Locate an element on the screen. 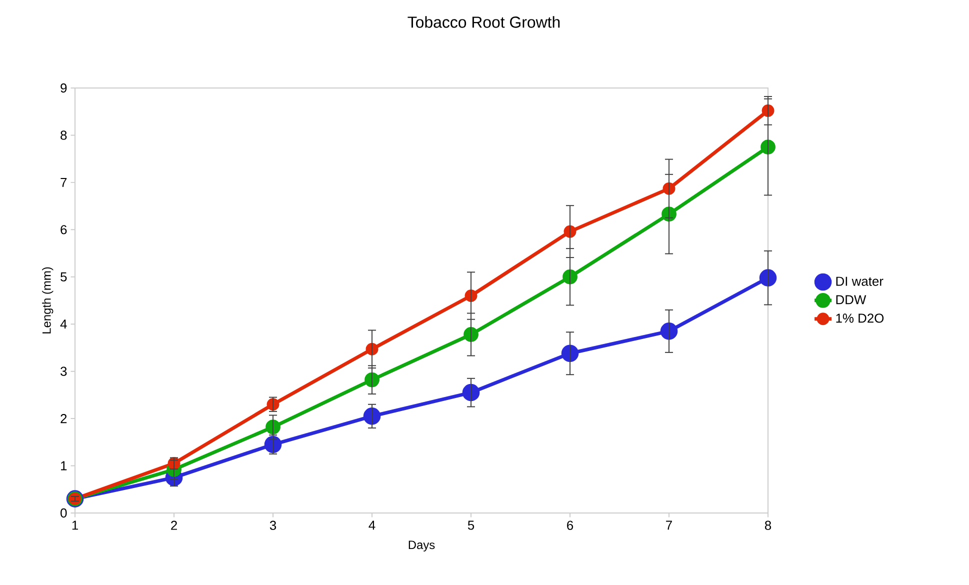  x-tick-label: 2 is located at coordinates (174, 525).